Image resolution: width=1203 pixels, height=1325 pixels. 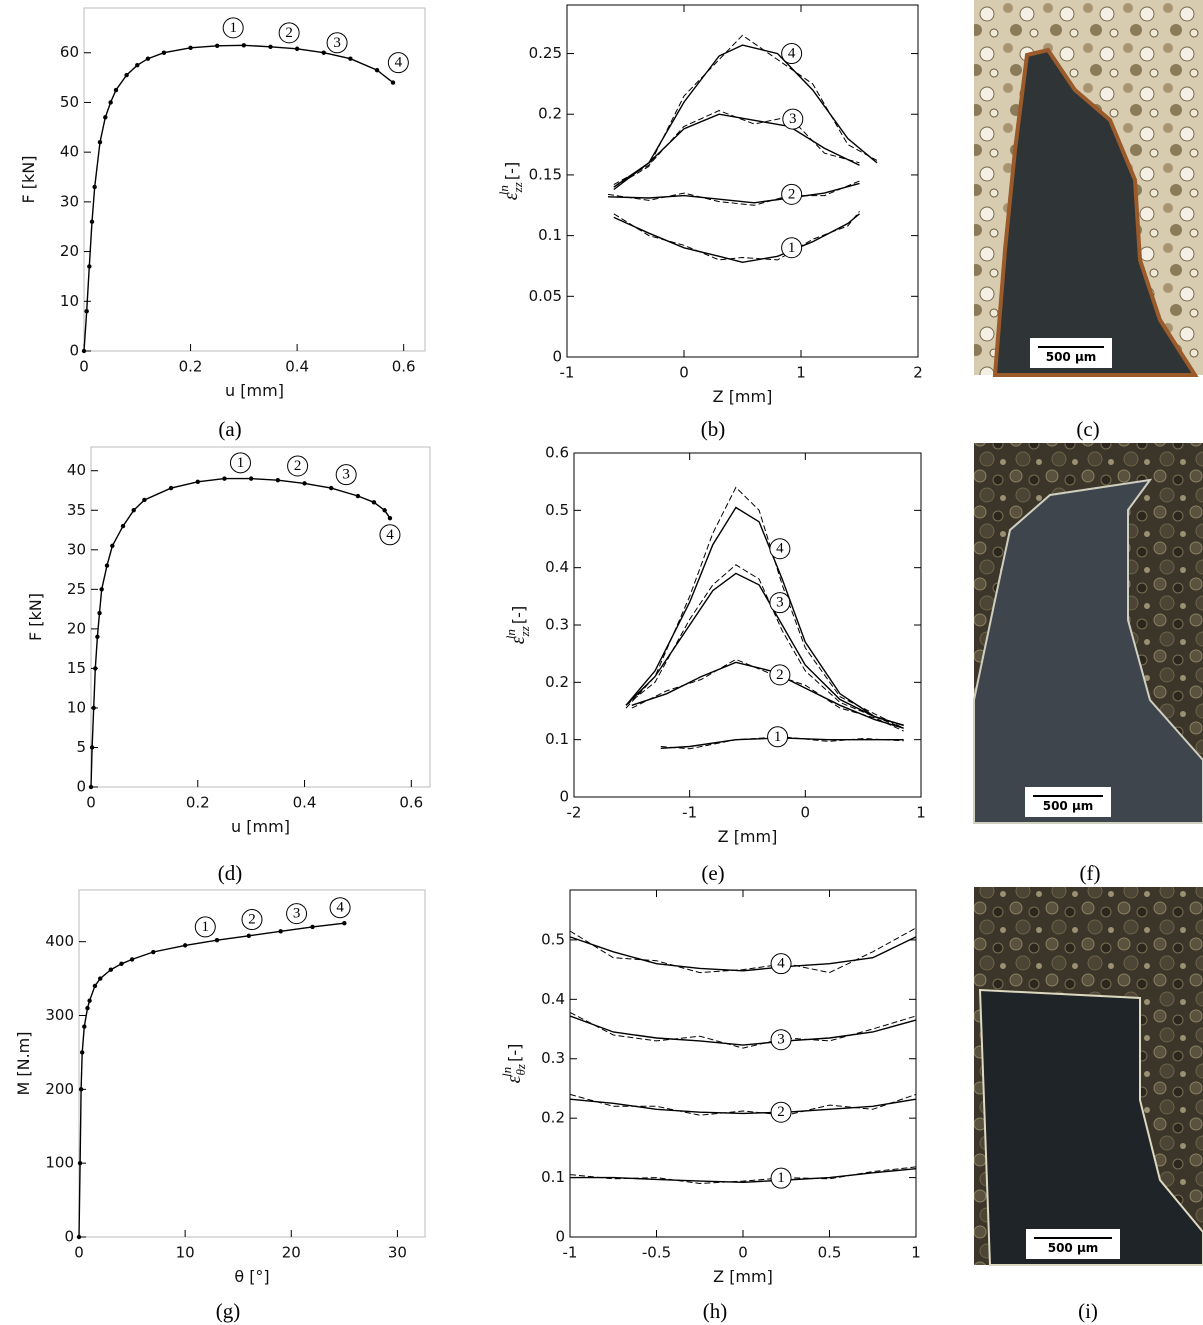 I want to click on panel-caption: (a), so click(x=229, y=429).